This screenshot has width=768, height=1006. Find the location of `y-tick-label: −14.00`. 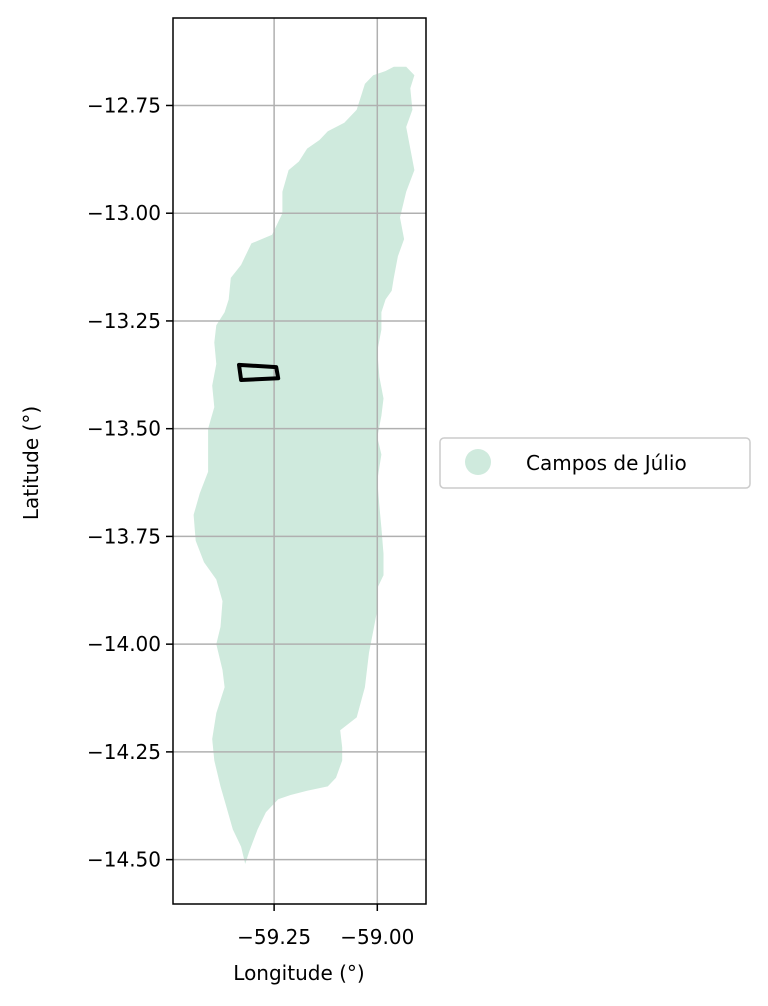

y-tick-label: −14.00 is located at coordinates (124, 644).